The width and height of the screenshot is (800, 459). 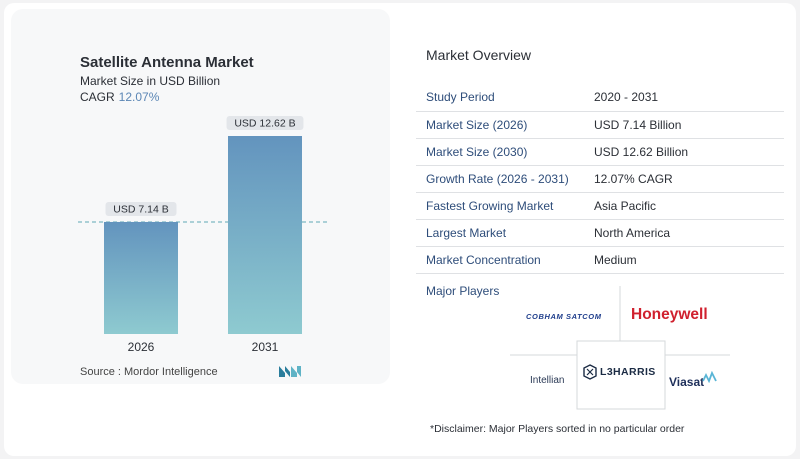 I want to click on table-row: Largest Market North America, so click(x=600, y=233).